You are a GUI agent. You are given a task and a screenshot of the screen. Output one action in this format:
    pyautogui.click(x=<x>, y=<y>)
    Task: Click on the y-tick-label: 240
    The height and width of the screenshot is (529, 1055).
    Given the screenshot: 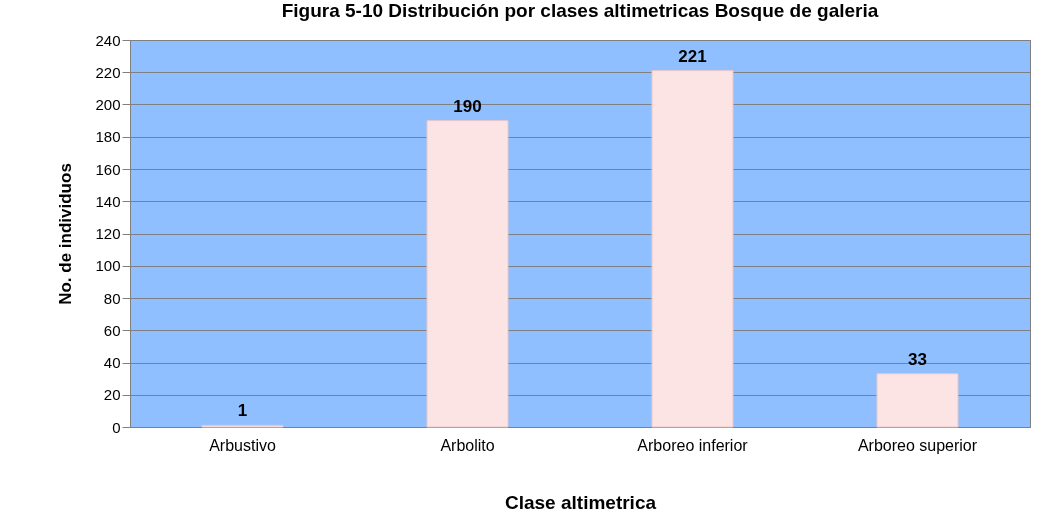 What is the action you would take?
    pyautogui.click(x=108, y=40)
    